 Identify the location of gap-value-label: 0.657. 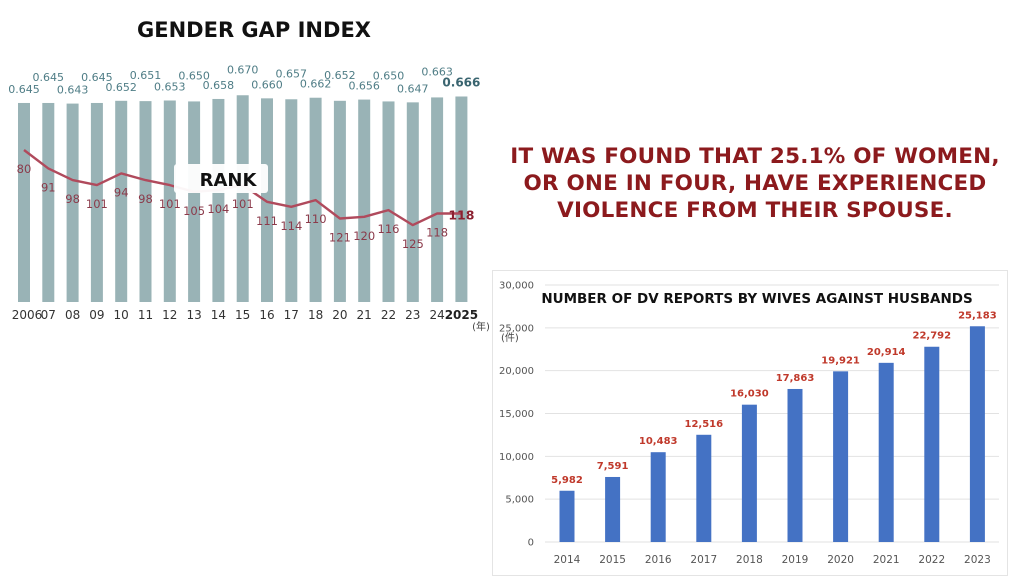
(292, 73).